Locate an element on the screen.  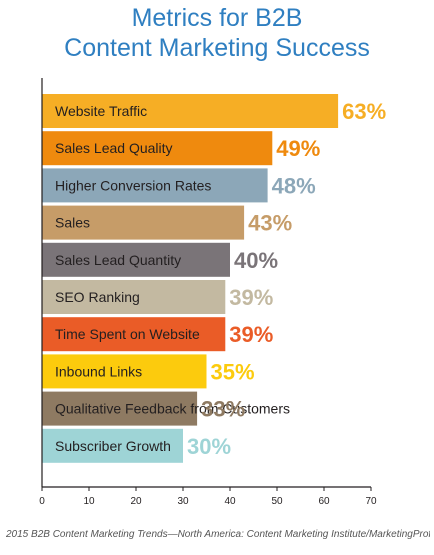
bar-label-9: Subscriber Growth is located at coordinates (113, 446).